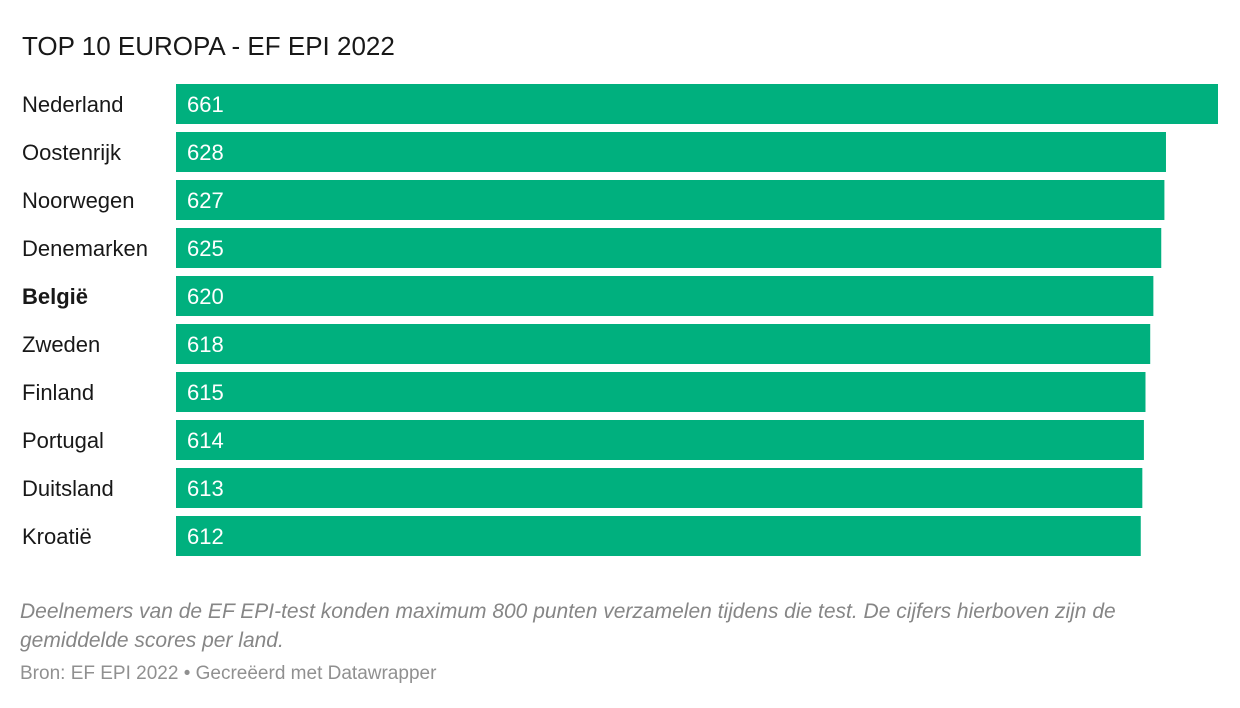  I want to click on bar-row: Denemarken 625, so click(592, 248).